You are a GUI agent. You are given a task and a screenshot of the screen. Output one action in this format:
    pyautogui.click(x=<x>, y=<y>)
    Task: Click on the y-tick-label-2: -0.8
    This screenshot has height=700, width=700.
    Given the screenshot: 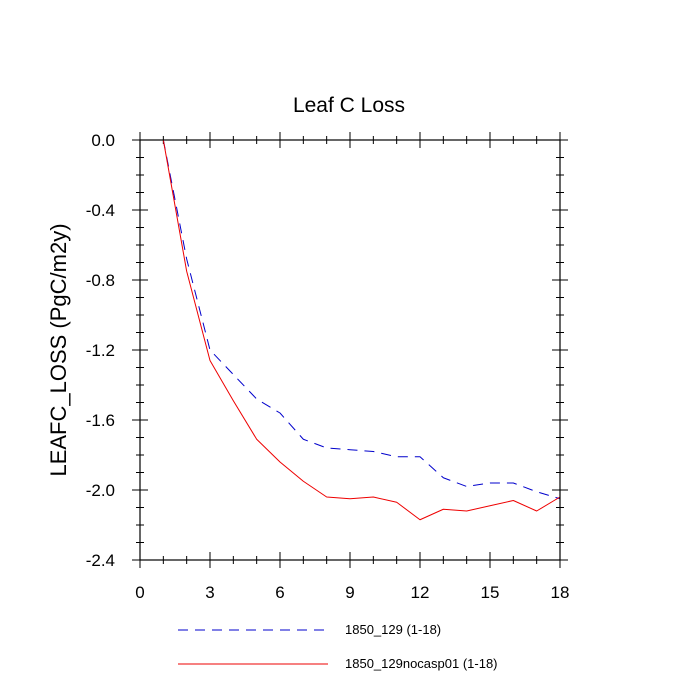 What is the action you would take?
    pyautogui.click(x=100, y=280)
    